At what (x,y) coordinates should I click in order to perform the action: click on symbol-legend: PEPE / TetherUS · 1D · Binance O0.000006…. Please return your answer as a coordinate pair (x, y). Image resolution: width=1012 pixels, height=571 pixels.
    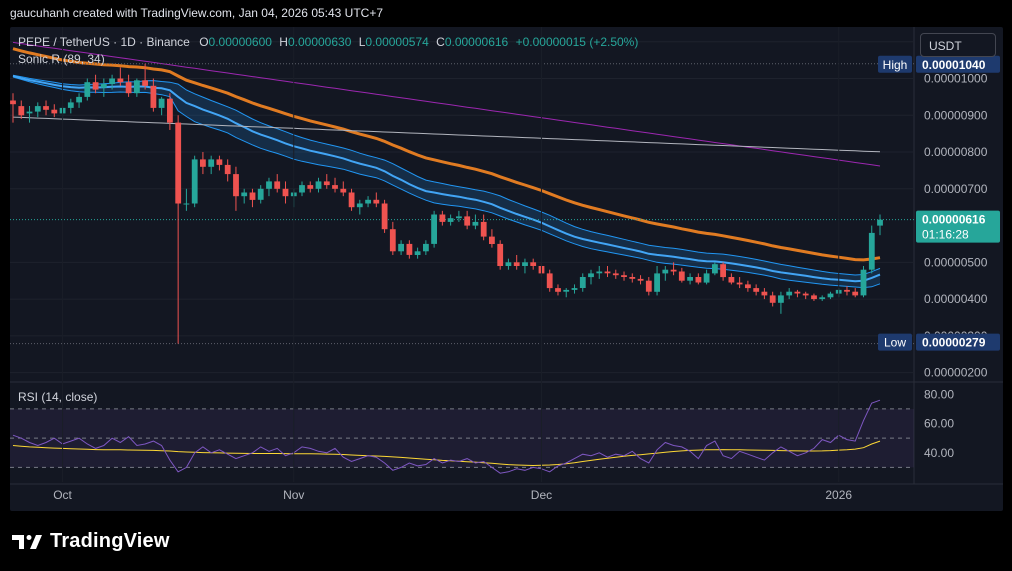
    Looking at the image, I should click on (328, 42).